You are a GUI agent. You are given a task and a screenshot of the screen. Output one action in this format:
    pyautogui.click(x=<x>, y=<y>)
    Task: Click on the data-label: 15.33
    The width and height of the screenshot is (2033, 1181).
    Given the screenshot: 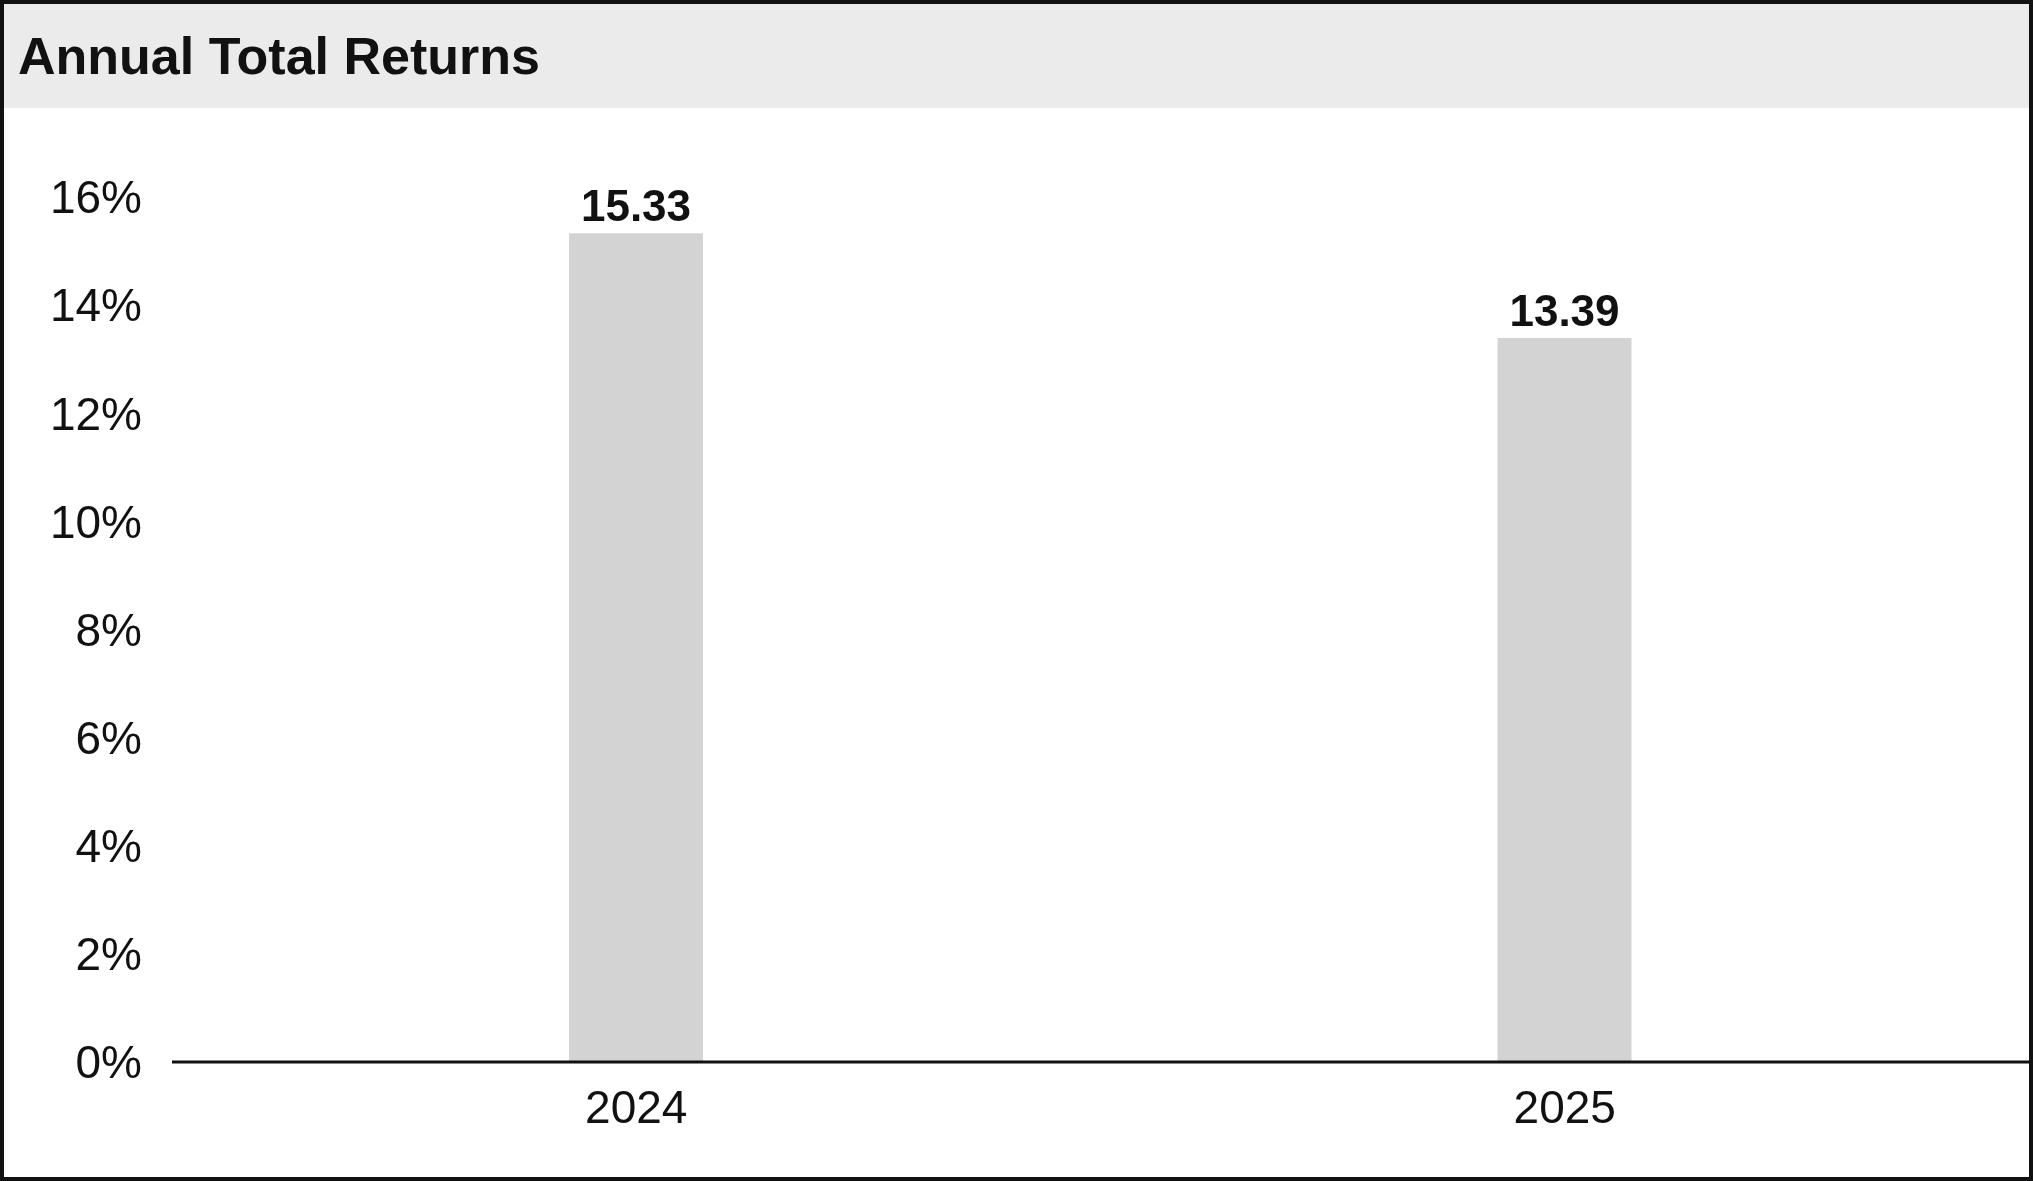 What is the action you would take?
    pyautogui.click(x=636, y=206)
    